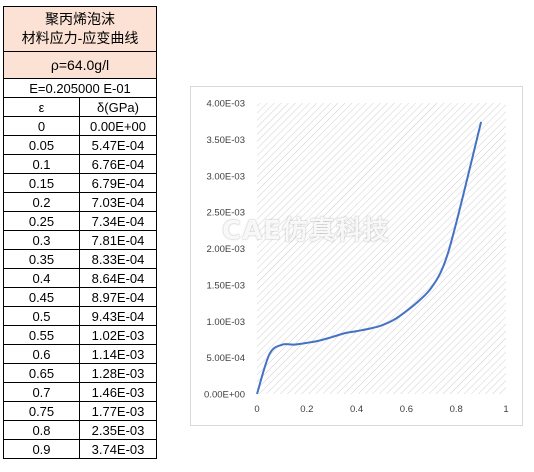  I want to click on strain-cell: 0.6, so click(41, 354).